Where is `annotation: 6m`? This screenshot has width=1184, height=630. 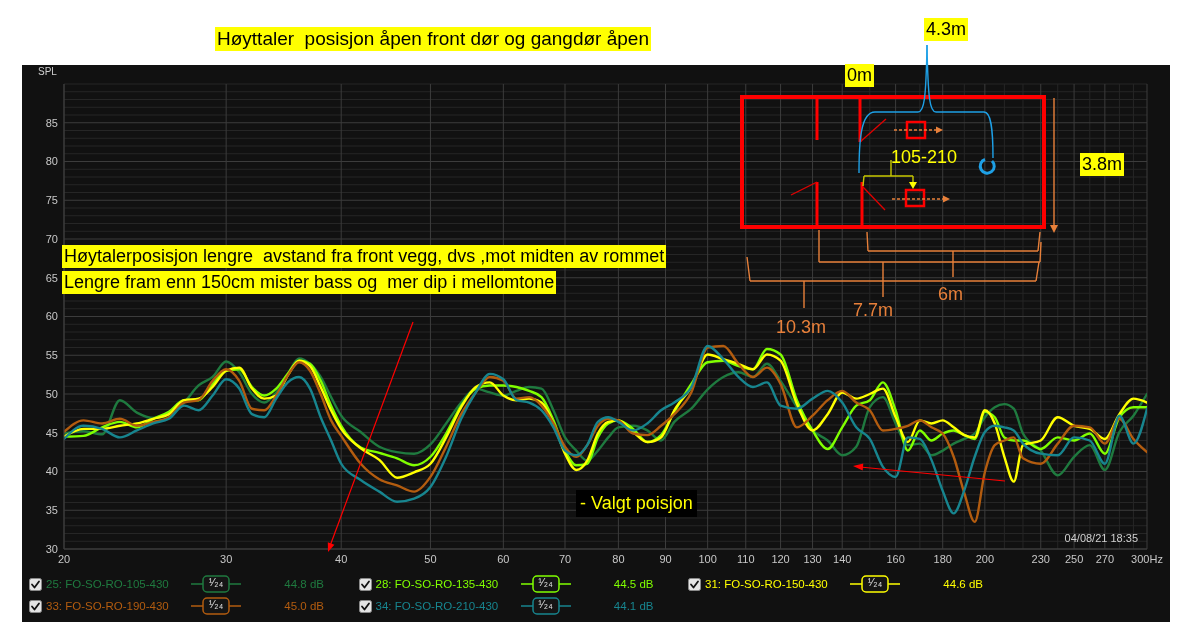
annotation: 6m is located at coordinates (951, 294).